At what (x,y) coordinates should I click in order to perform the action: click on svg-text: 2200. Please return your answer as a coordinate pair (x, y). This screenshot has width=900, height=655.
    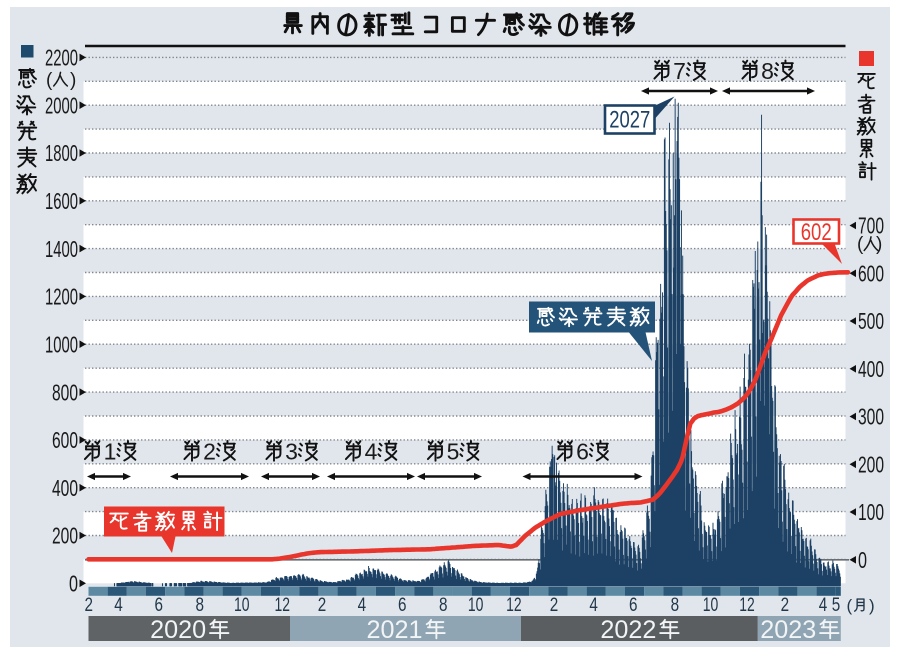
    Looking at the image, I should click on (61, 58).